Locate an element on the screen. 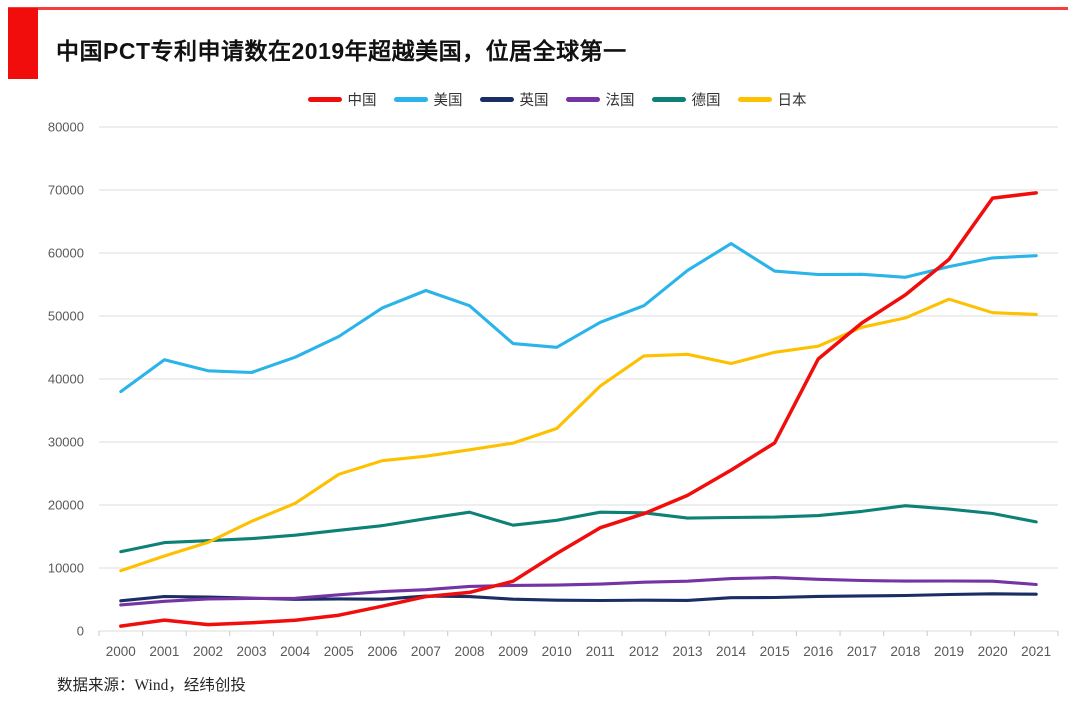 The image size is (1080, 704). legend-item-0: 中国 is located at coordinates (342, 99).